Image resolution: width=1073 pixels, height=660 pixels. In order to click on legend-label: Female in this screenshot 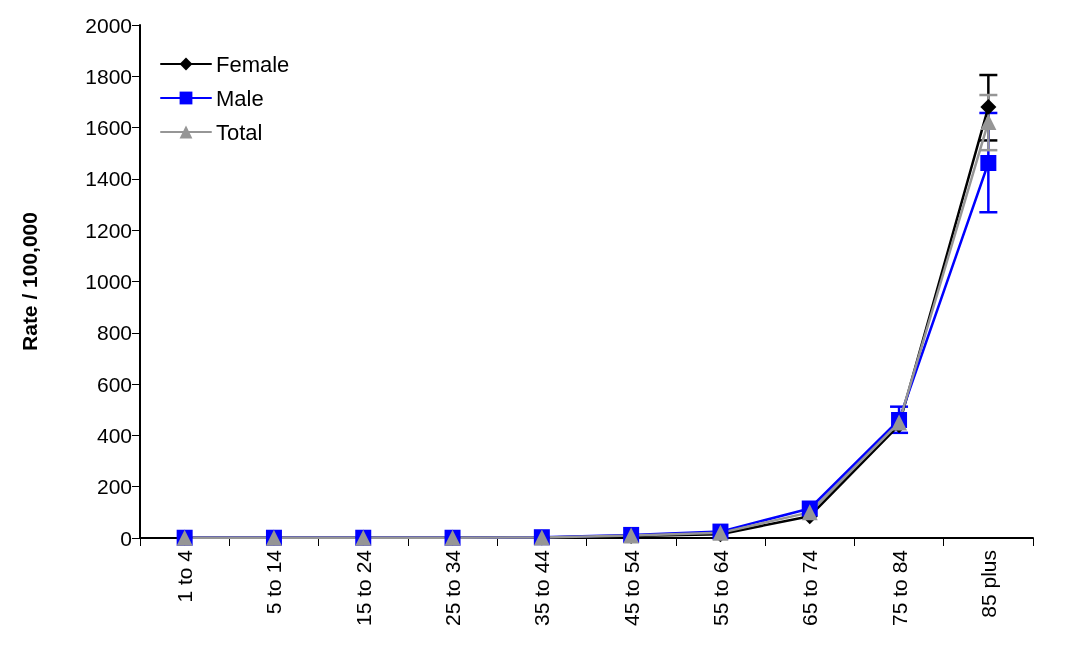, I will do `click(253, 64)`.